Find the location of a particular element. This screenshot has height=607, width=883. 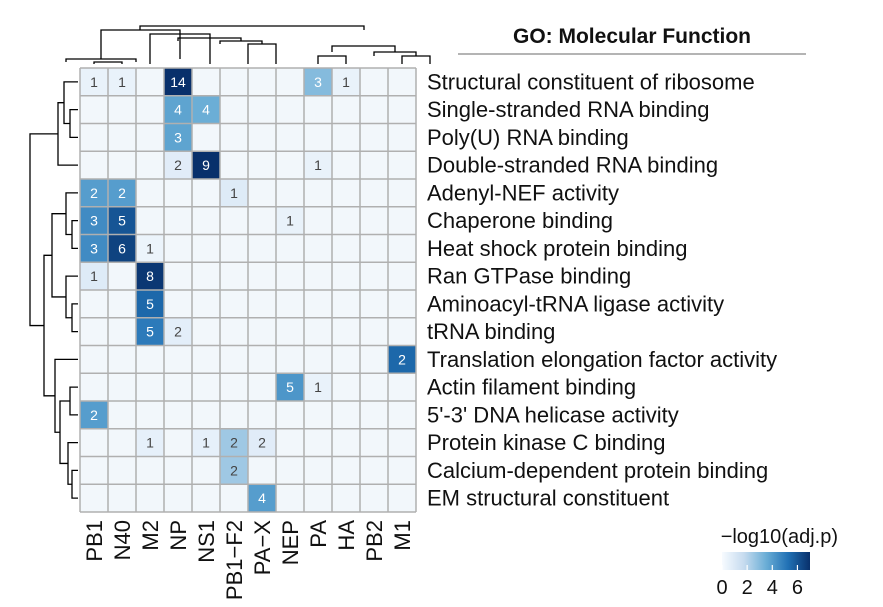

row-label: Structural constituent of ribosome is located at coordinates (591, 81).